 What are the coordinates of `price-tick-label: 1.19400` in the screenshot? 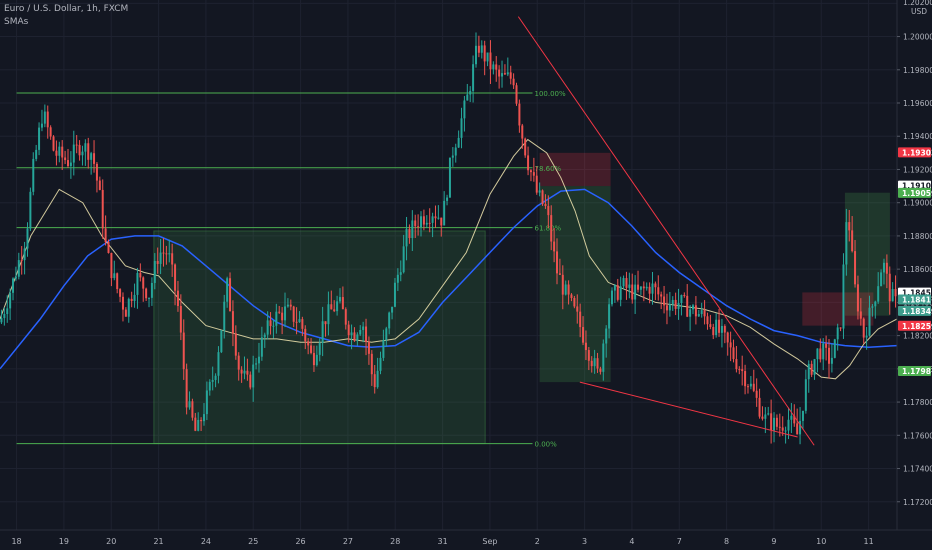 It's located at (917, 136).